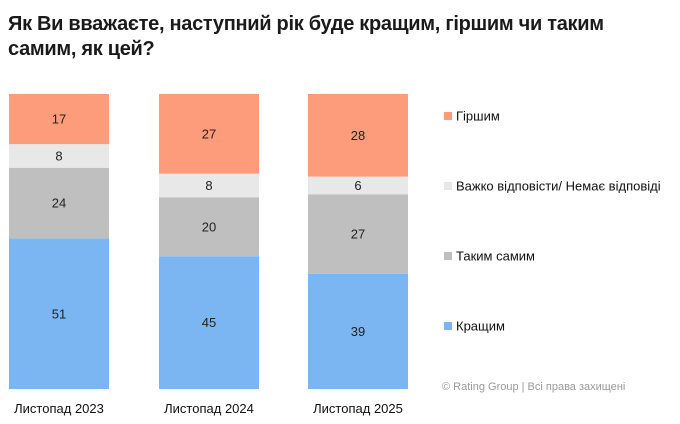 The height and width of the screenshot is (424, 680). Describe the element at coordinates (480, 326) in the screenshot. I see `legend-label-4: Кращим` at that location.